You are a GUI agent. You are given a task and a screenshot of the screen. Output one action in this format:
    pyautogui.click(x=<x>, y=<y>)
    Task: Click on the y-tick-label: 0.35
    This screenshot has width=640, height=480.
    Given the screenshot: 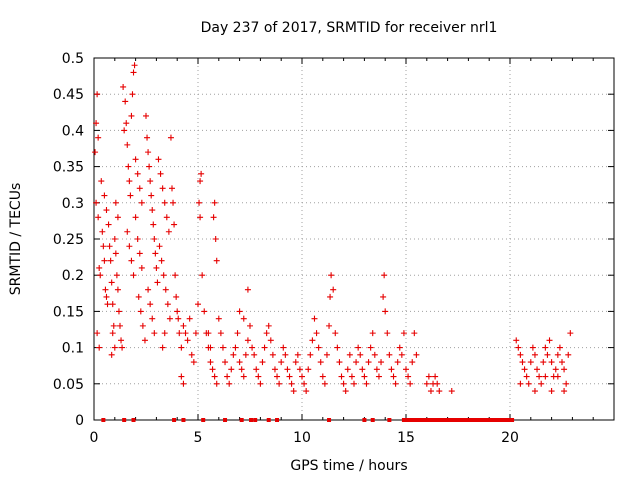 What is the action you would take?
    pyautogui.click(x=68, y=168)
    